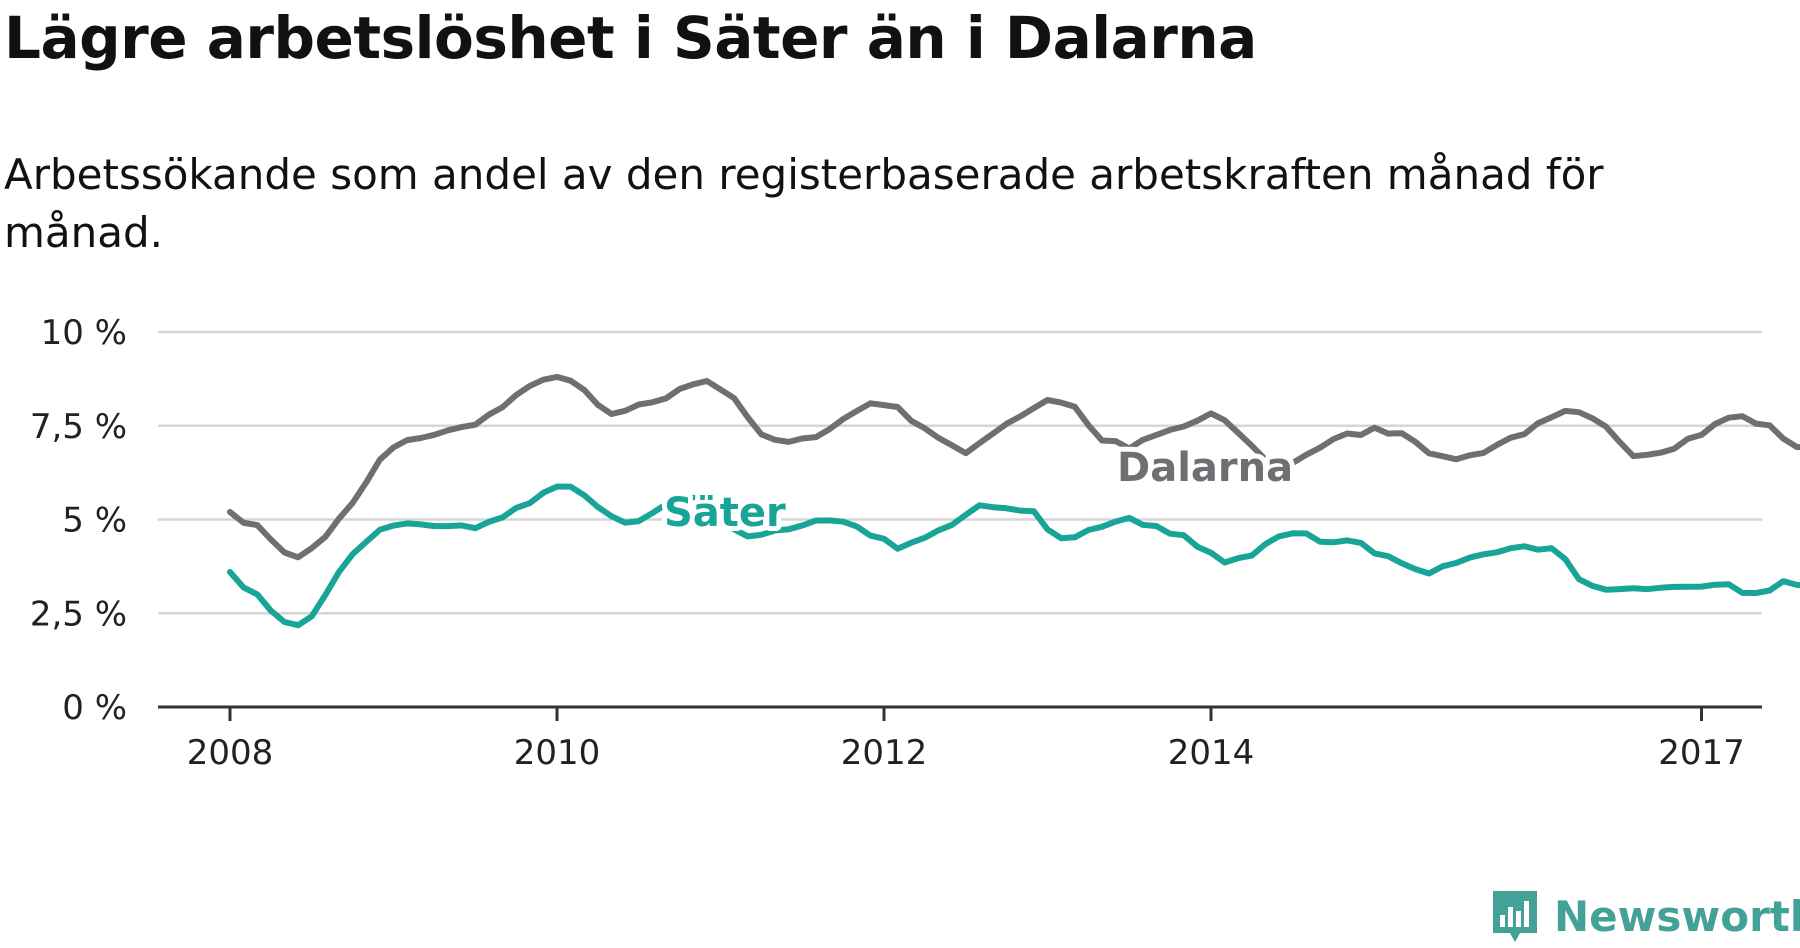  I want to click on series-label-dalarna-halo: Dalarna, so click(1205, 468).